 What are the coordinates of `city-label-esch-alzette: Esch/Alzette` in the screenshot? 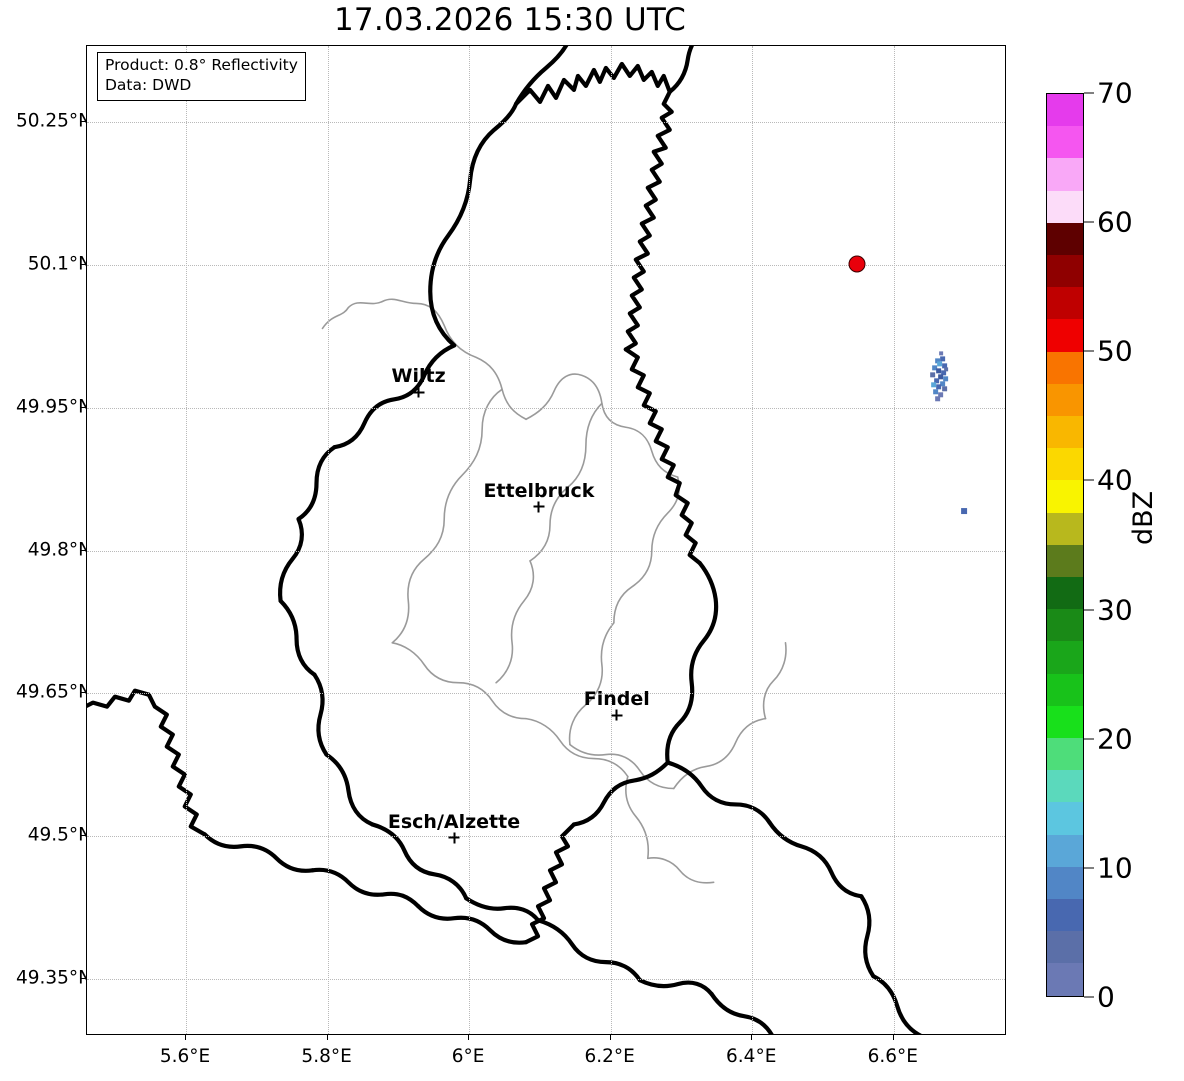 It's located at (454, 821).